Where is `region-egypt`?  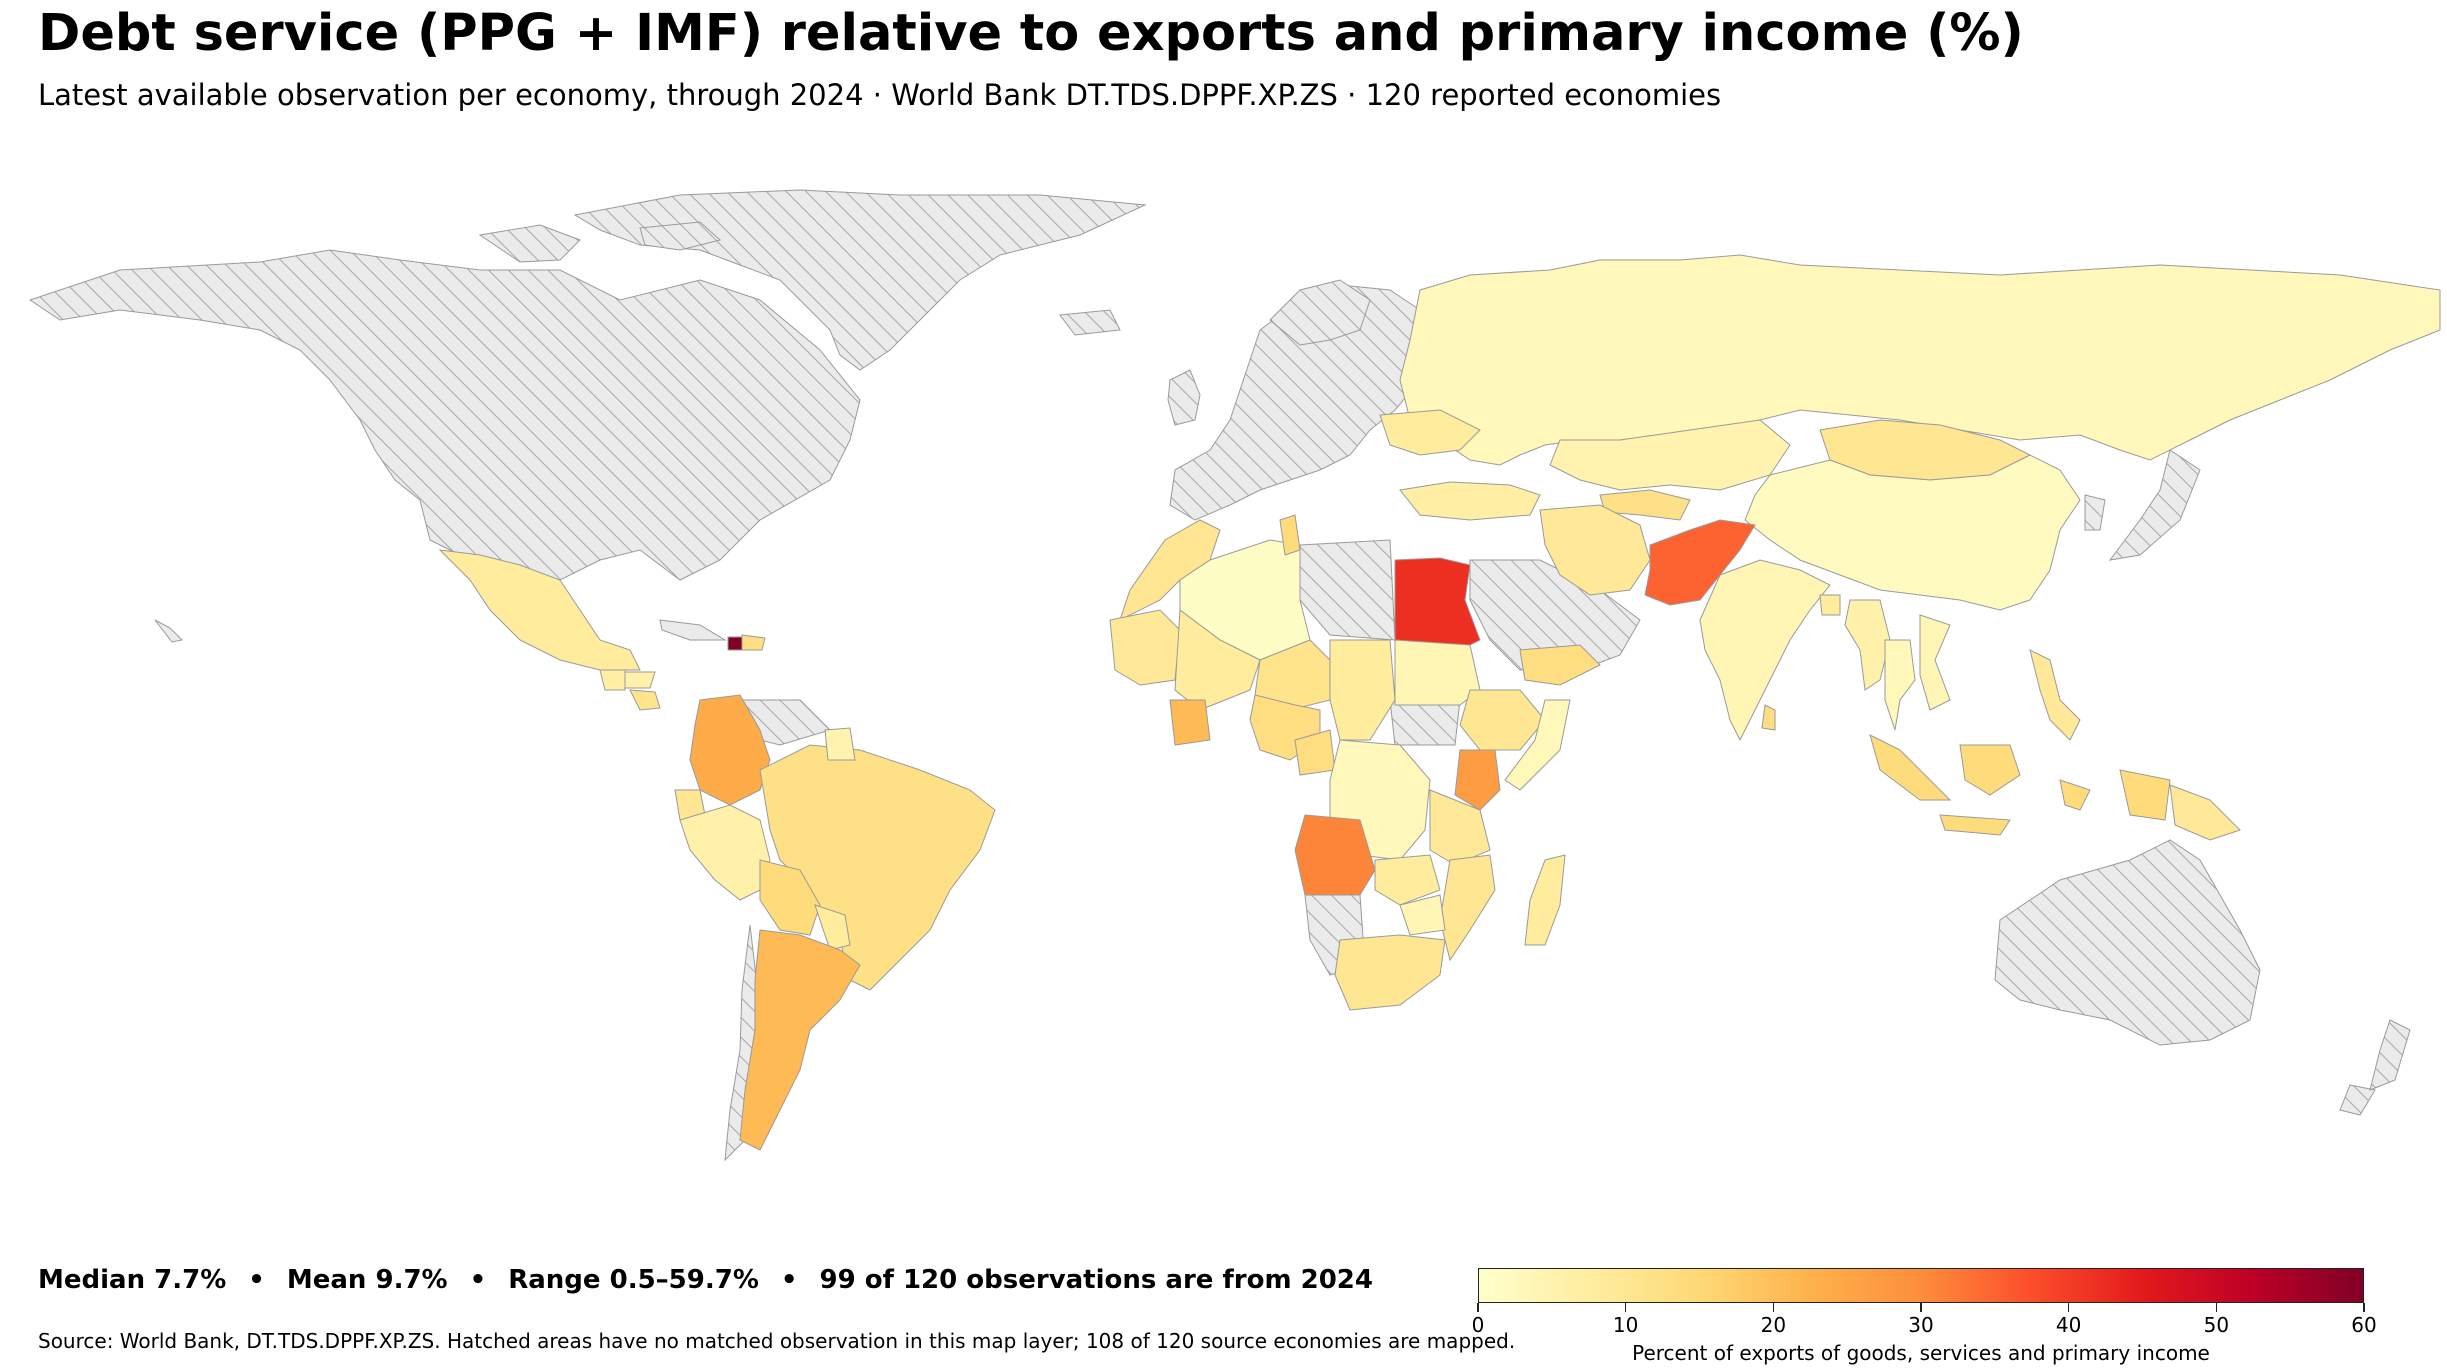
region-egypt is located at coordinates (1437, 601).